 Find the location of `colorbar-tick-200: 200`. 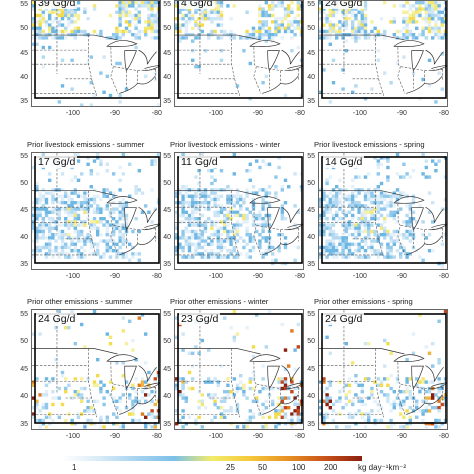

colorbar-tick-200: 200 is located at coordinates (331, 467).